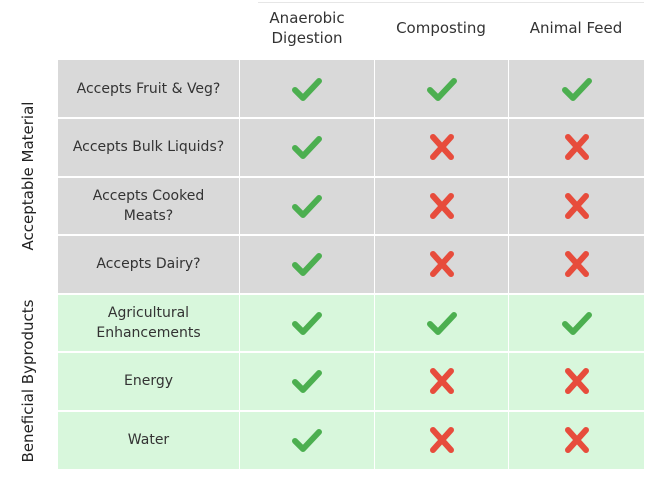  I want to click on table-row: Accepts Fruit & Veg?, so click(351, 89).